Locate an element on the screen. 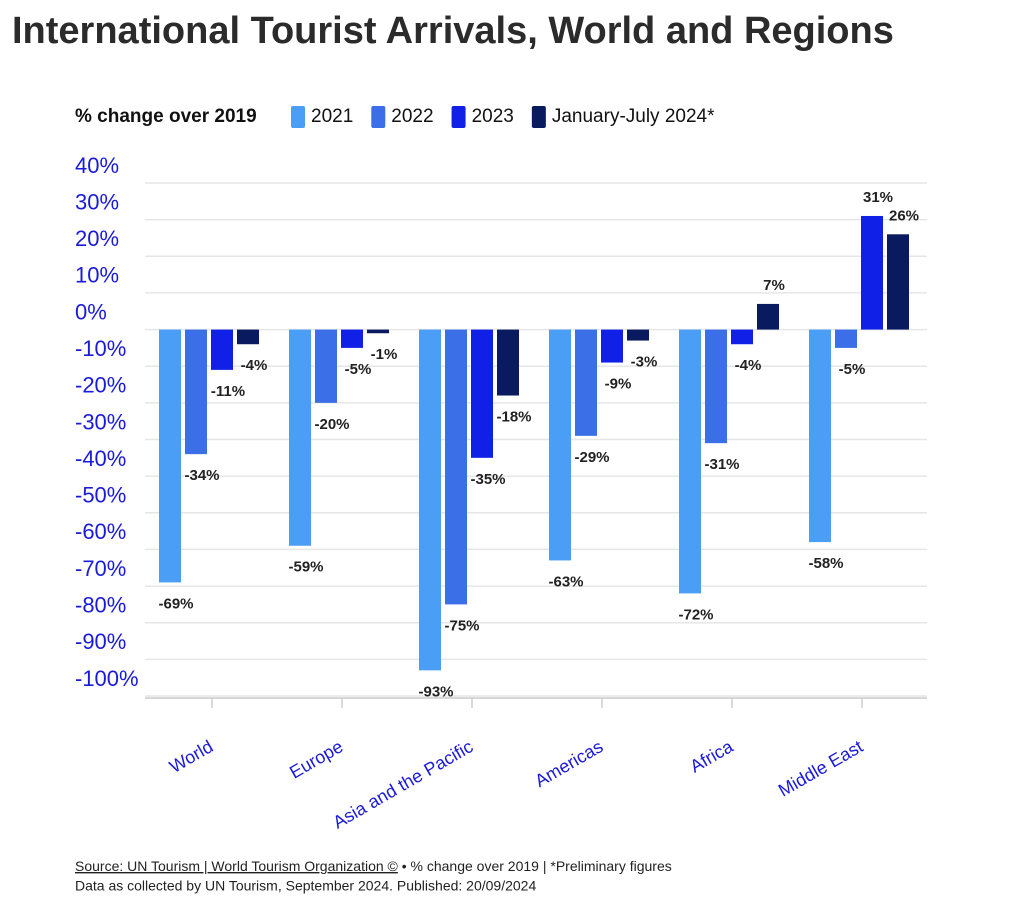  x-tick-label: Americas is located at coordinates (568, 763).